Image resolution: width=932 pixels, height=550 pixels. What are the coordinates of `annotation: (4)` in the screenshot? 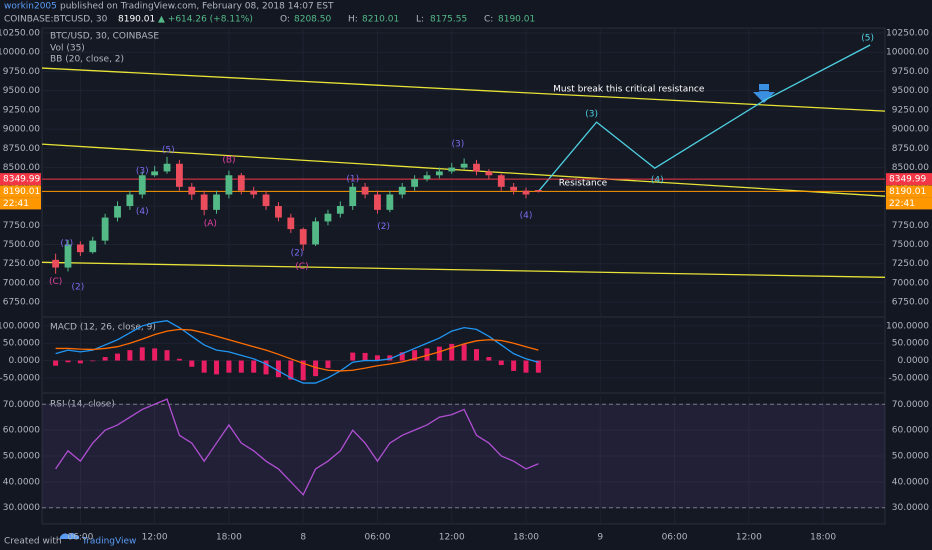 It's located at (657, 181).